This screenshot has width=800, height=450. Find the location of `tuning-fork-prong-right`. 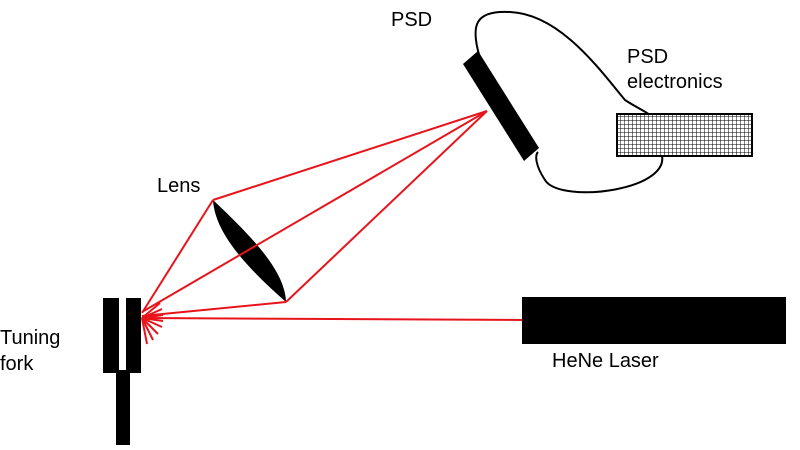

tuning-fork-prong-right is located at coordinates (133, 335).